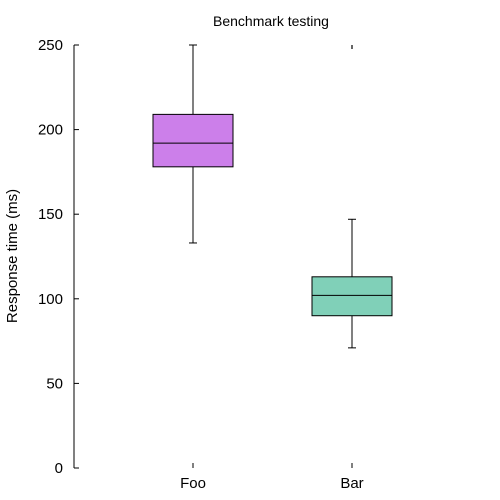  I want to click on y-tick-label: 150, so click(50, 214).